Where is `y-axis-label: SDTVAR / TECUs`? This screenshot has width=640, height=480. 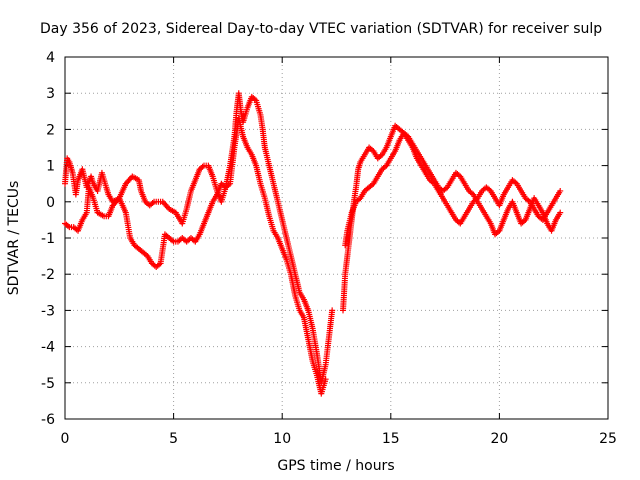
y-axis-label: SDTVAR / TECUs is located at coordinates (14, 238).